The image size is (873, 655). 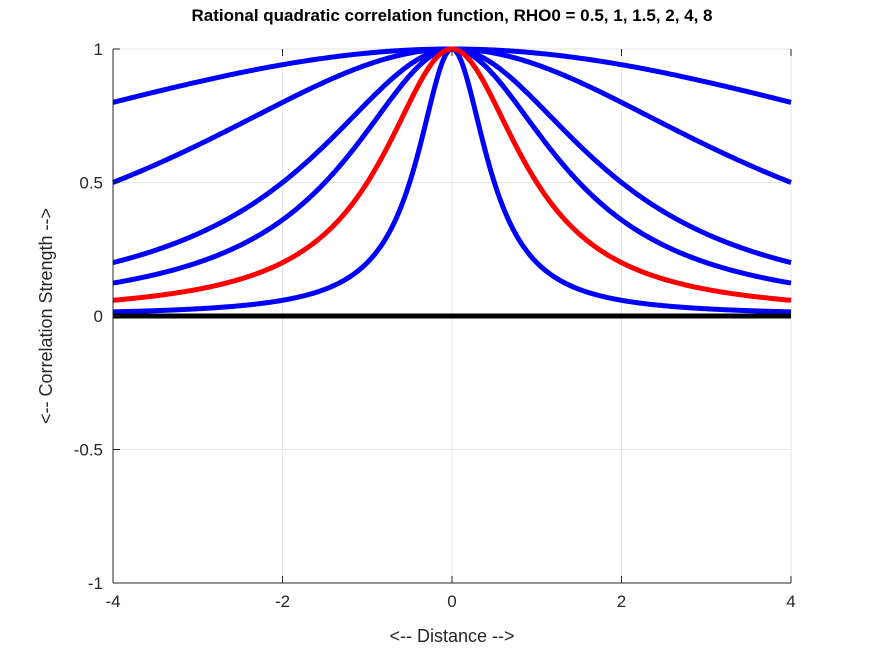 I want to click on y-tick-label: 0.5, so click(x=91, y=183).